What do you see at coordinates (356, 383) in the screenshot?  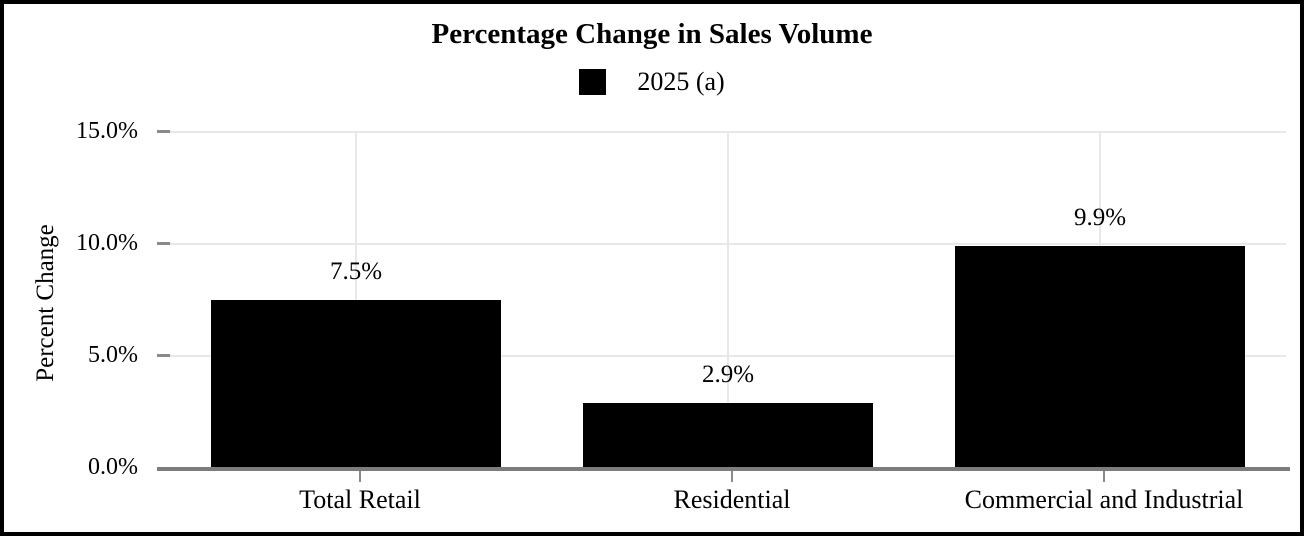 I see `bar-total-retail` at bounding box center [356, 383].